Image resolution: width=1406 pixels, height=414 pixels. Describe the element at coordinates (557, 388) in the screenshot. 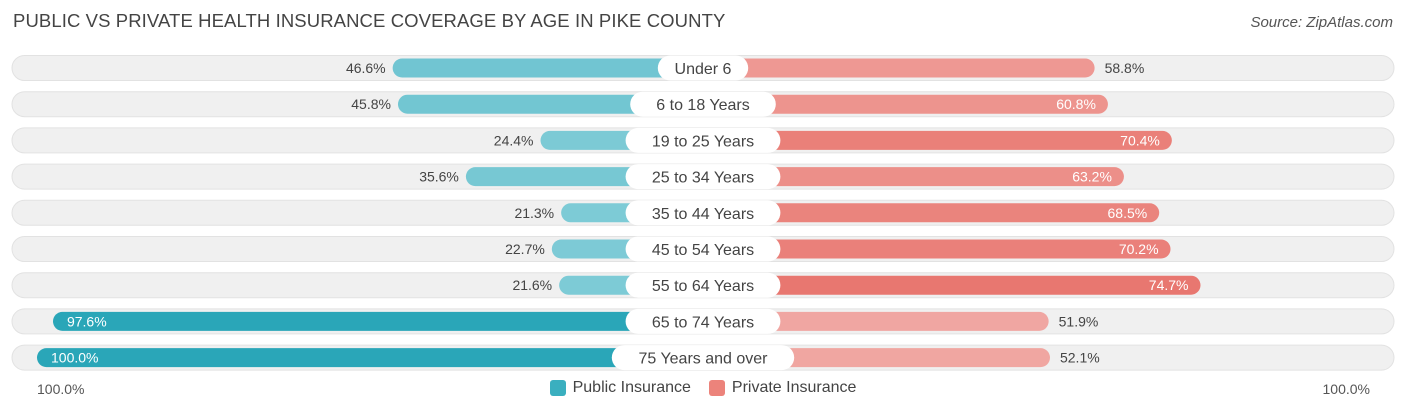

I see `legend-swatch-public` at that location.